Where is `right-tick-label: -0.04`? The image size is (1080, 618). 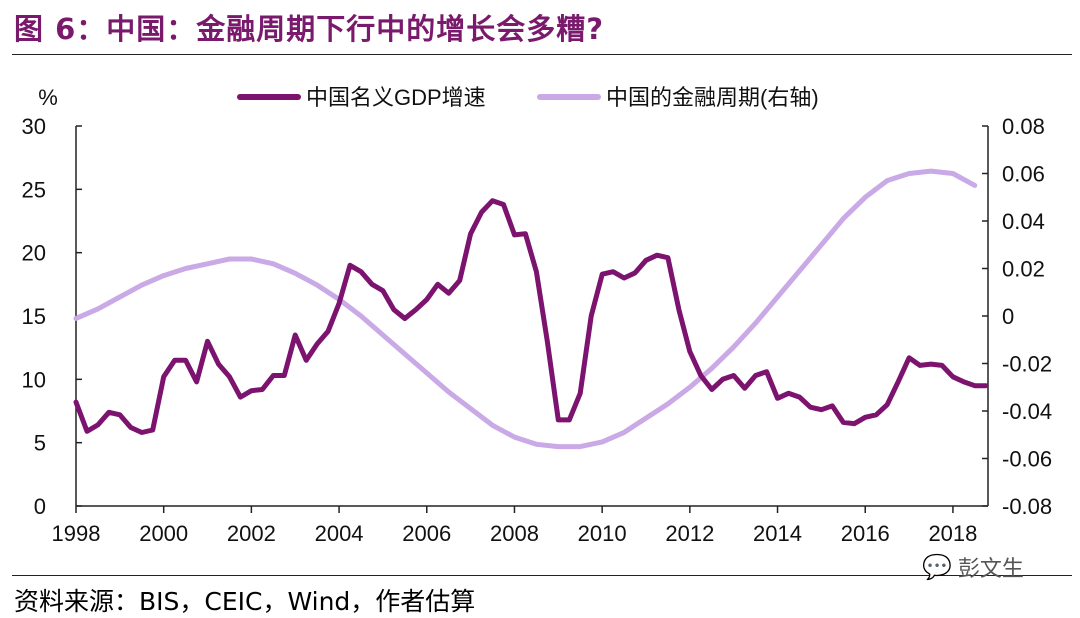 right-tick-label: -0.04 is located at coordinates (1027, 411).